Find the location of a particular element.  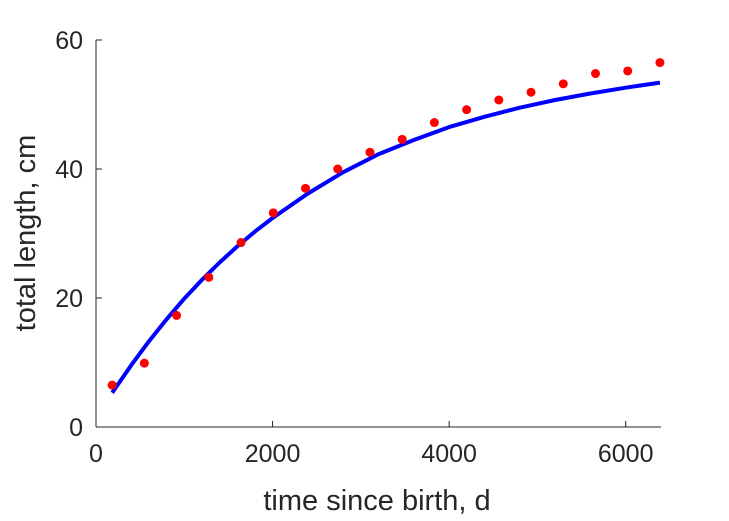

x-tick-label: 6000 is located at coordinates (626, 454).